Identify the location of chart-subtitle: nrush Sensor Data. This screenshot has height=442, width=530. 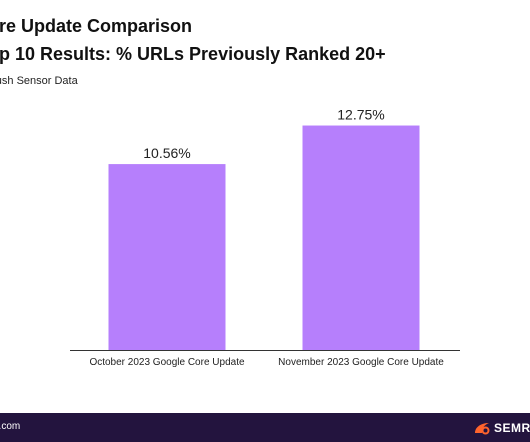
(39, 81).